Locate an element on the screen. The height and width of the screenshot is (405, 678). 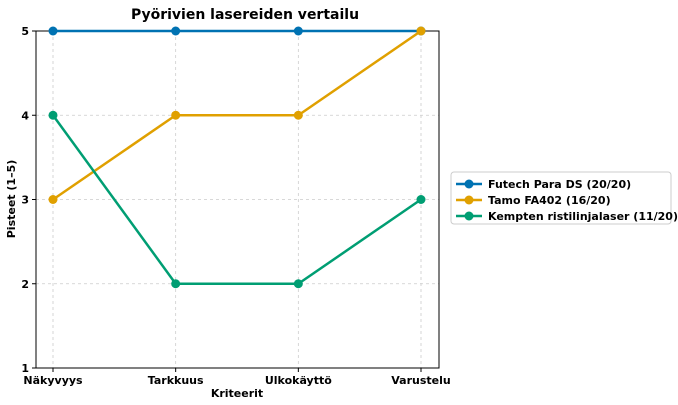
y-tick-label: 2 is located at coordinates (25, 284).